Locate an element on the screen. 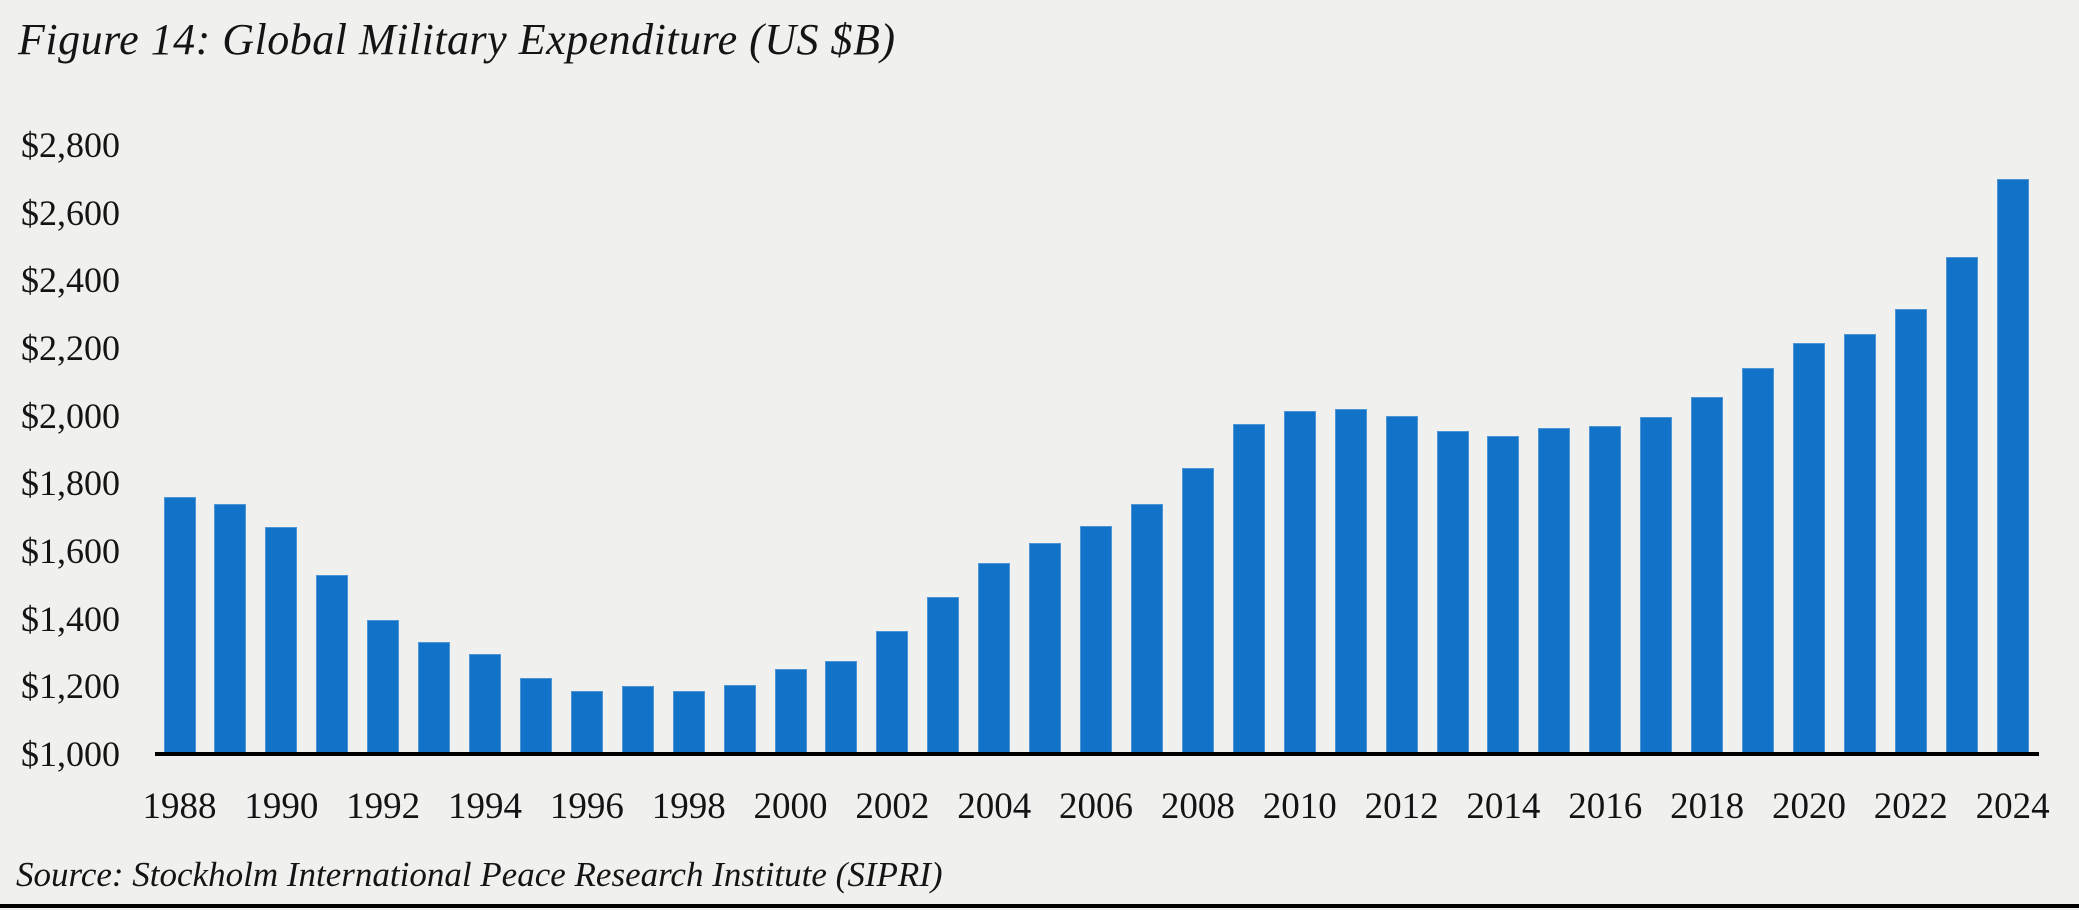 This screenshot has height=910, width=2079. x-tick-label: 2012 is located at coordinates (1401, 806).